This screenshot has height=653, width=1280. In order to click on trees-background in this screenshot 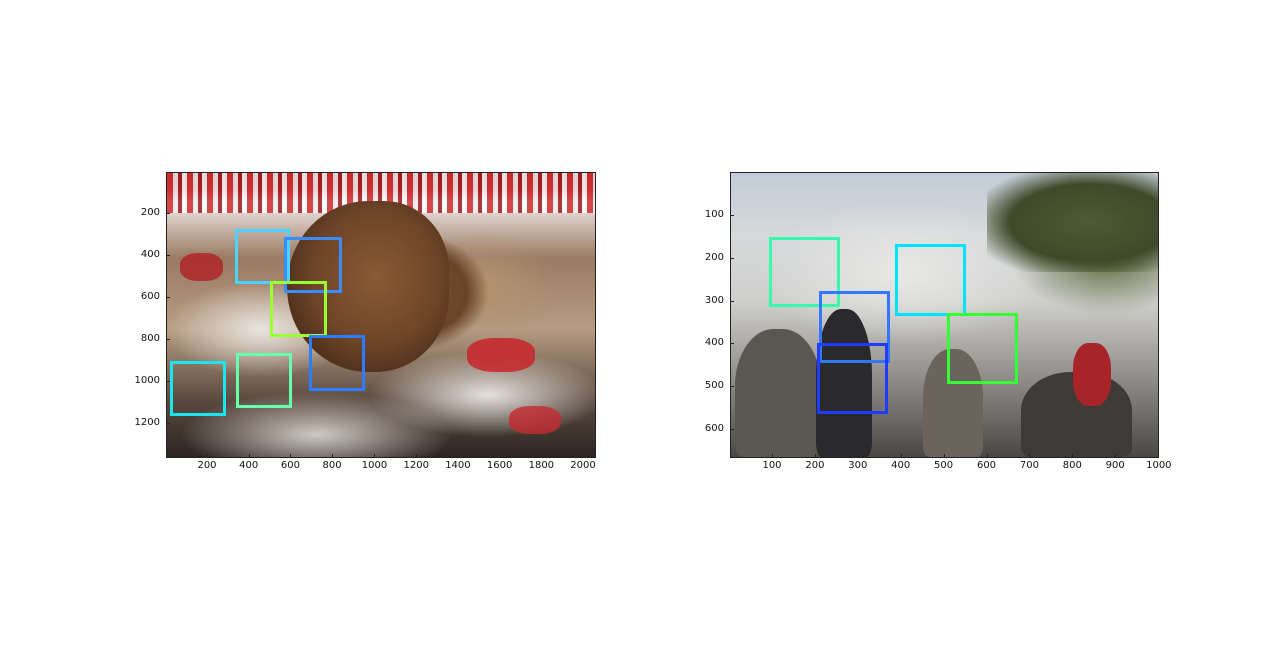, I will do `click(1072, 223)`.